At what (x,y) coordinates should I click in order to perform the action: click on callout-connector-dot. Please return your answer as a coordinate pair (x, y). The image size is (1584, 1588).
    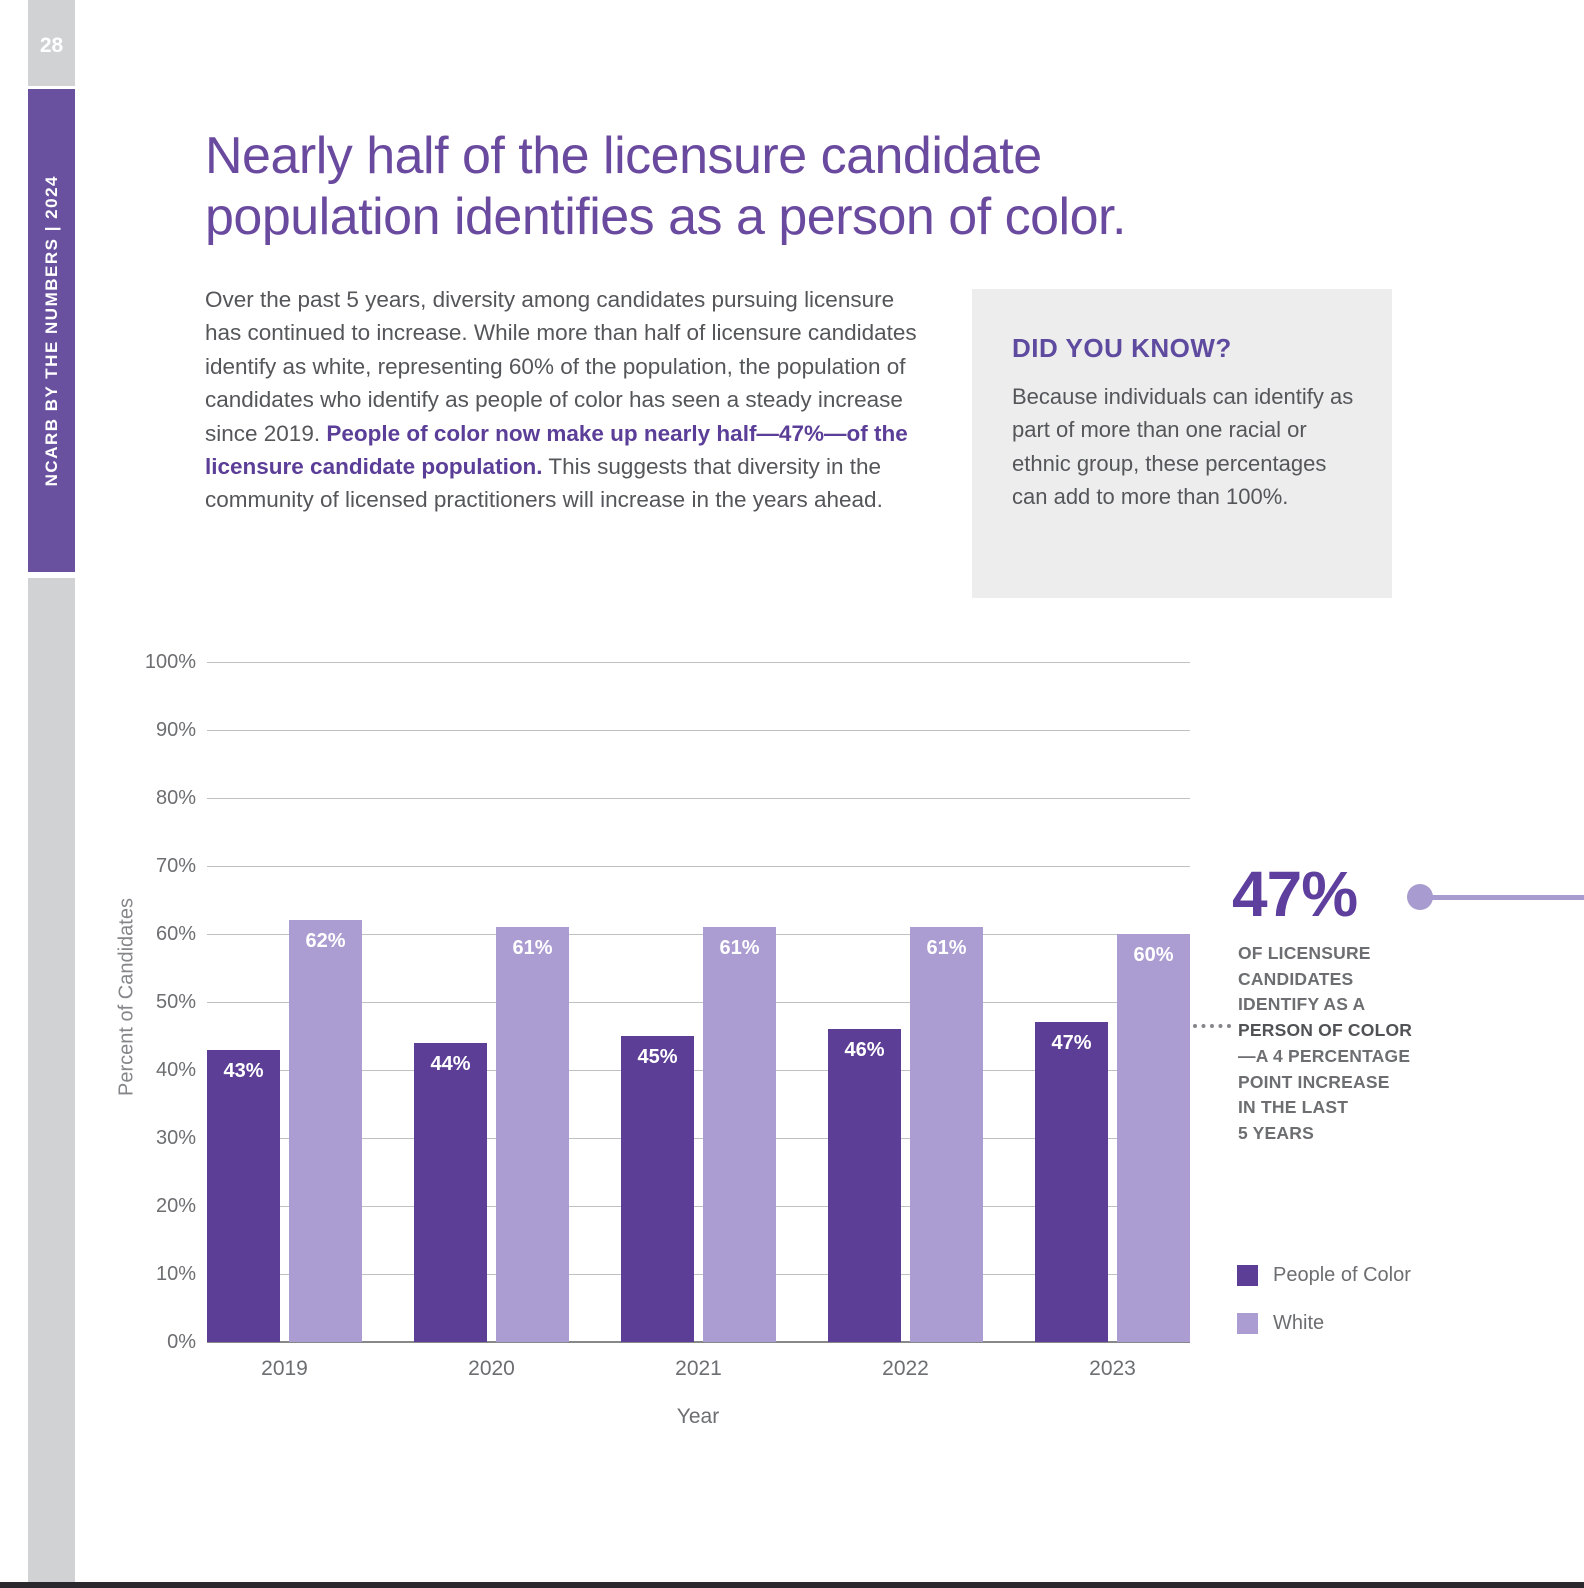
    Looking at the image, I should click on (1420, 897).